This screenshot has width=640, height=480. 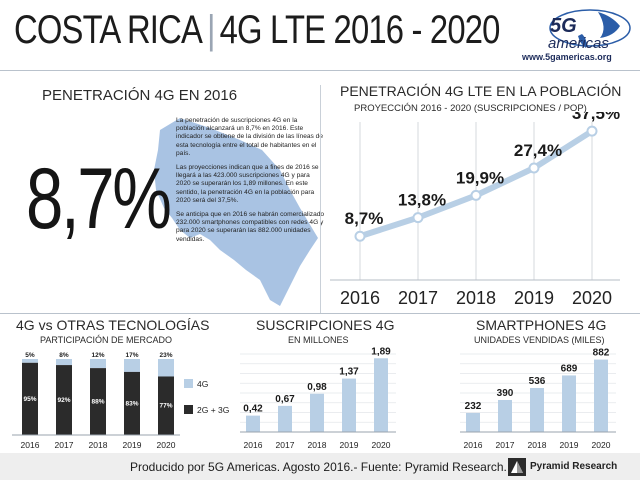 I want to click on data-label-4g: 8%, so click(x=64, y=355).